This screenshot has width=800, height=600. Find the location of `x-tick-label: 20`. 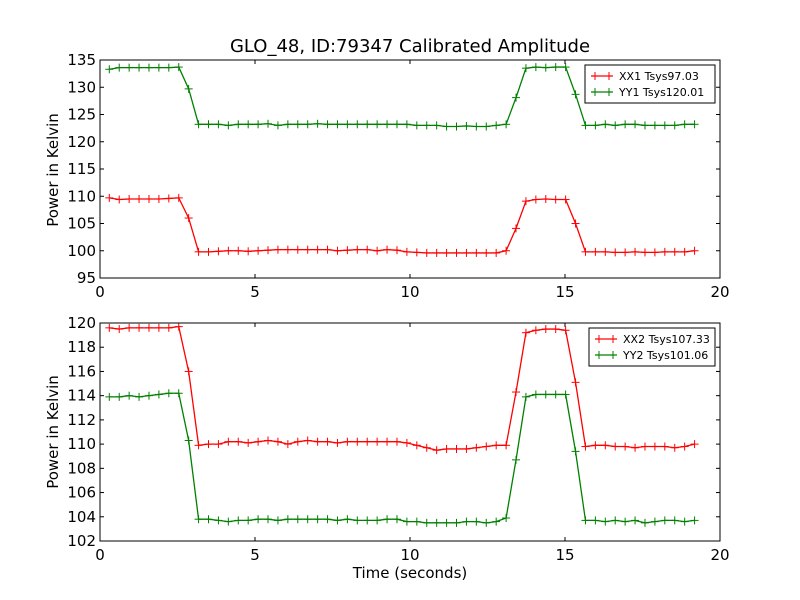

x-tick-label: 20 is located at coordinates (719, 555).